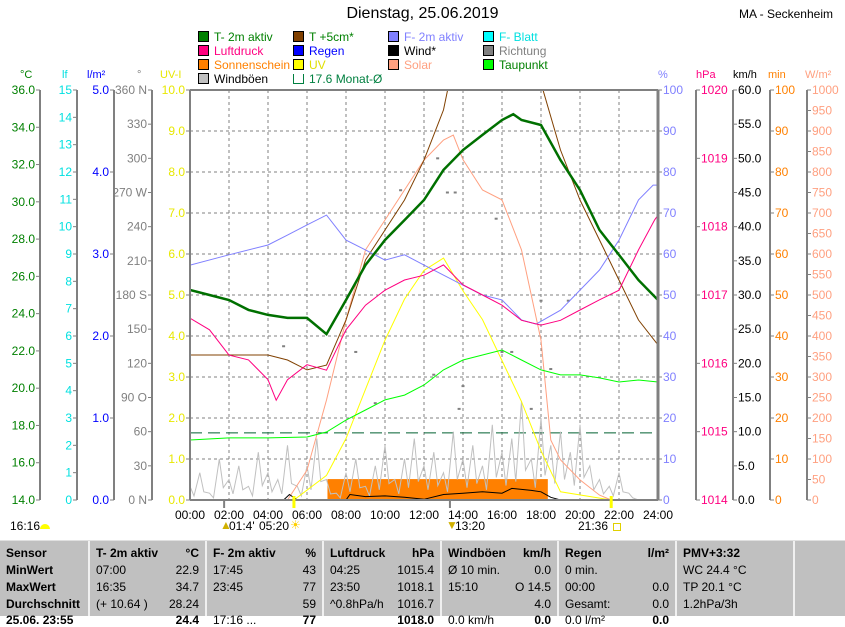 The width and height of the screenshot is (845, 627). I want to click on tick-label-temp: 36.0, so click(24, 90).